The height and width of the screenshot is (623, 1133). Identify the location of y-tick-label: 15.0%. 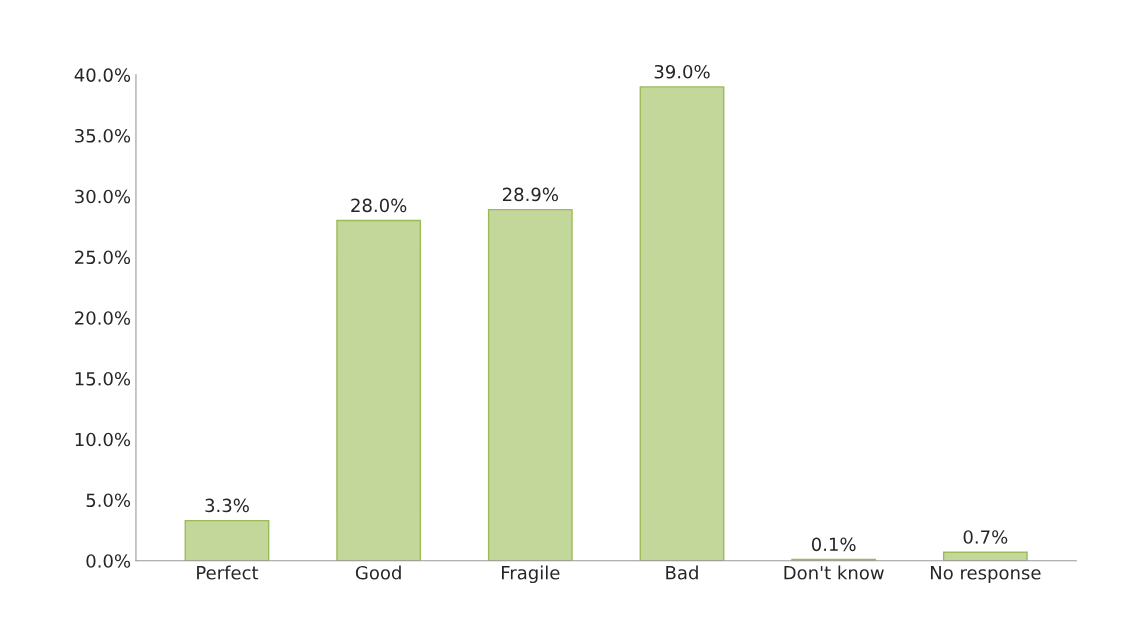
(103, 378).